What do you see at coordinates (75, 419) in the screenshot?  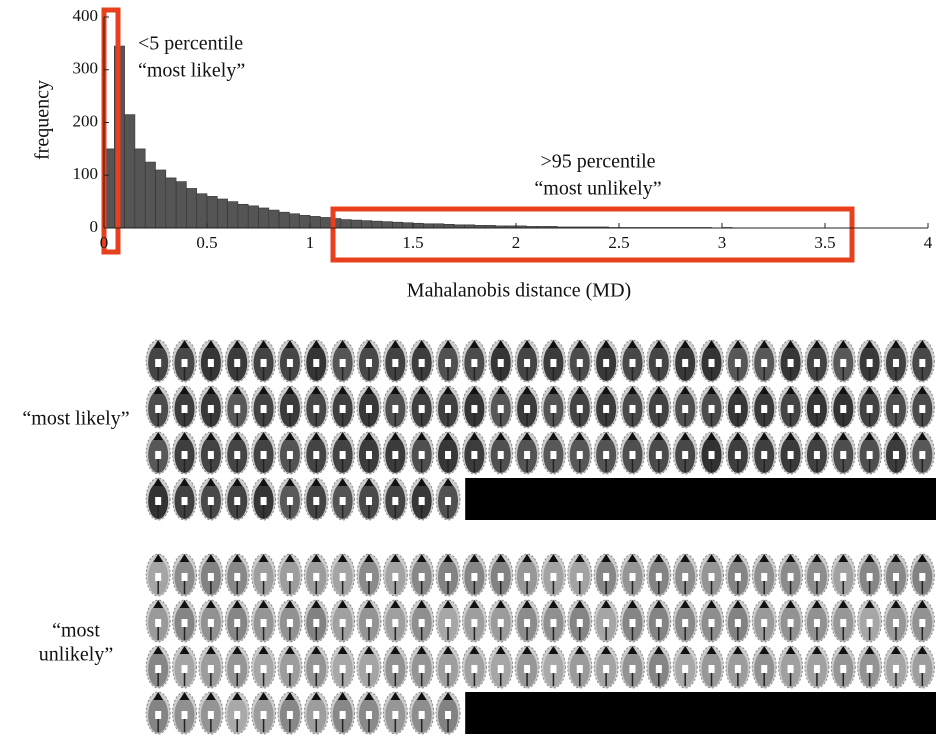 I see `panel-label: “most likely”` at bounding box center [75, 419].